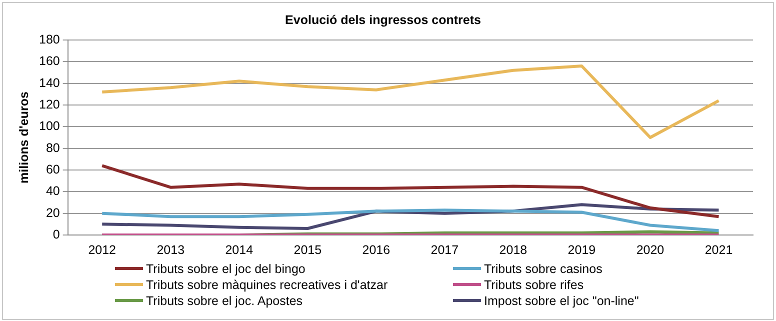  Describe the element at coordinates (582, 249) in the screenshot. I see `x-tick-label: 2019` at that location.